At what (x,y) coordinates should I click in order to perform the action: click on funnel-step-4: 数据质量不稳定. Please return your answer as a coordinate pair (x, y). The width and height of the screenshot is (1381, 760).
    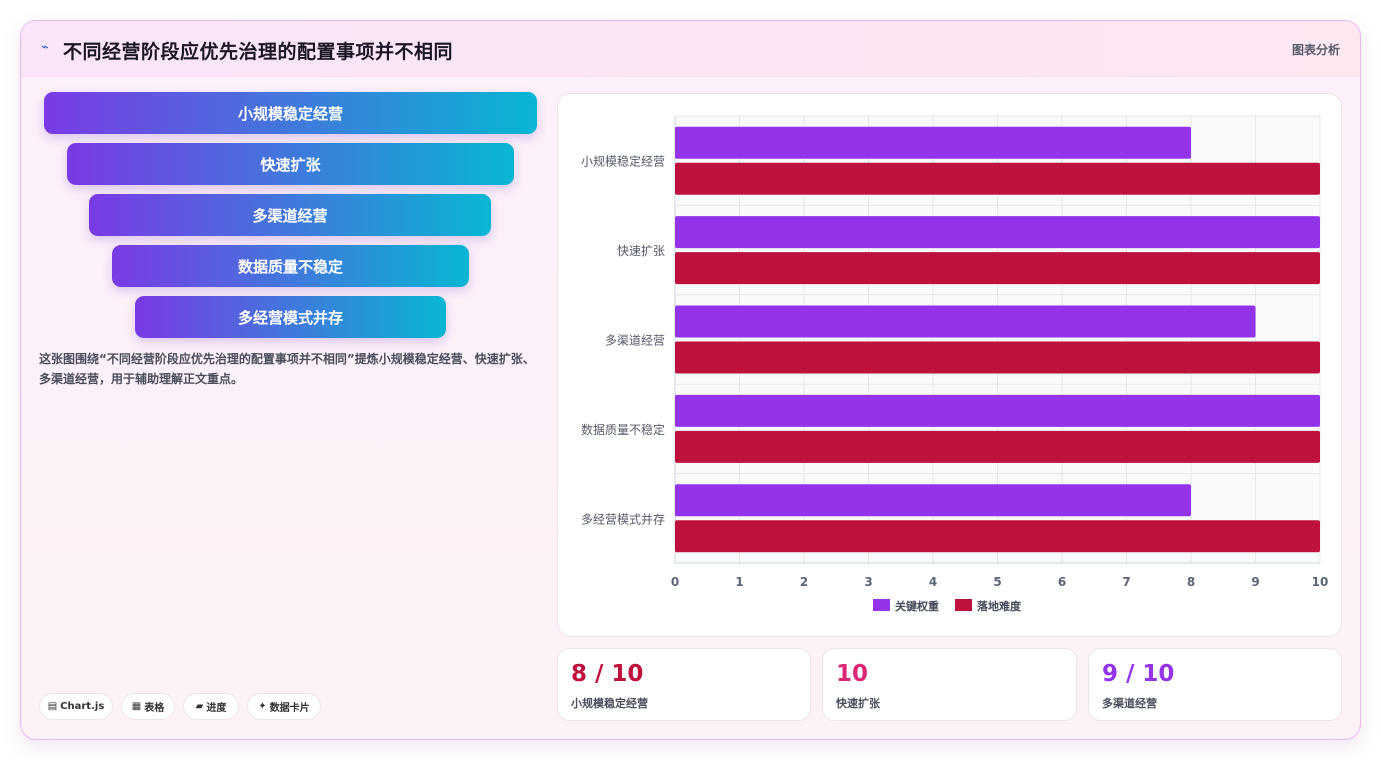
    Looking at the image, I should click on (290, 266).